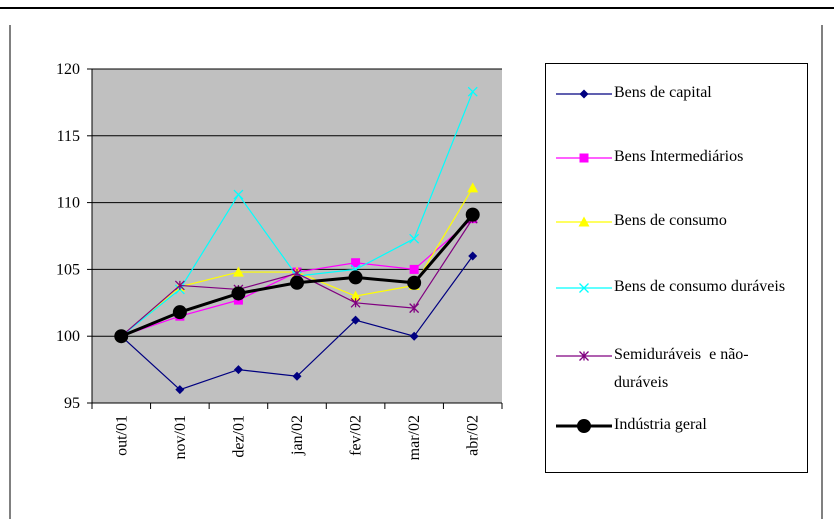 The height and width of the screenshot is (519, 834). Describe the element at coordinates (679, 156) in the screenshot. I see `legend-label: Bens Intermediários` at that location.